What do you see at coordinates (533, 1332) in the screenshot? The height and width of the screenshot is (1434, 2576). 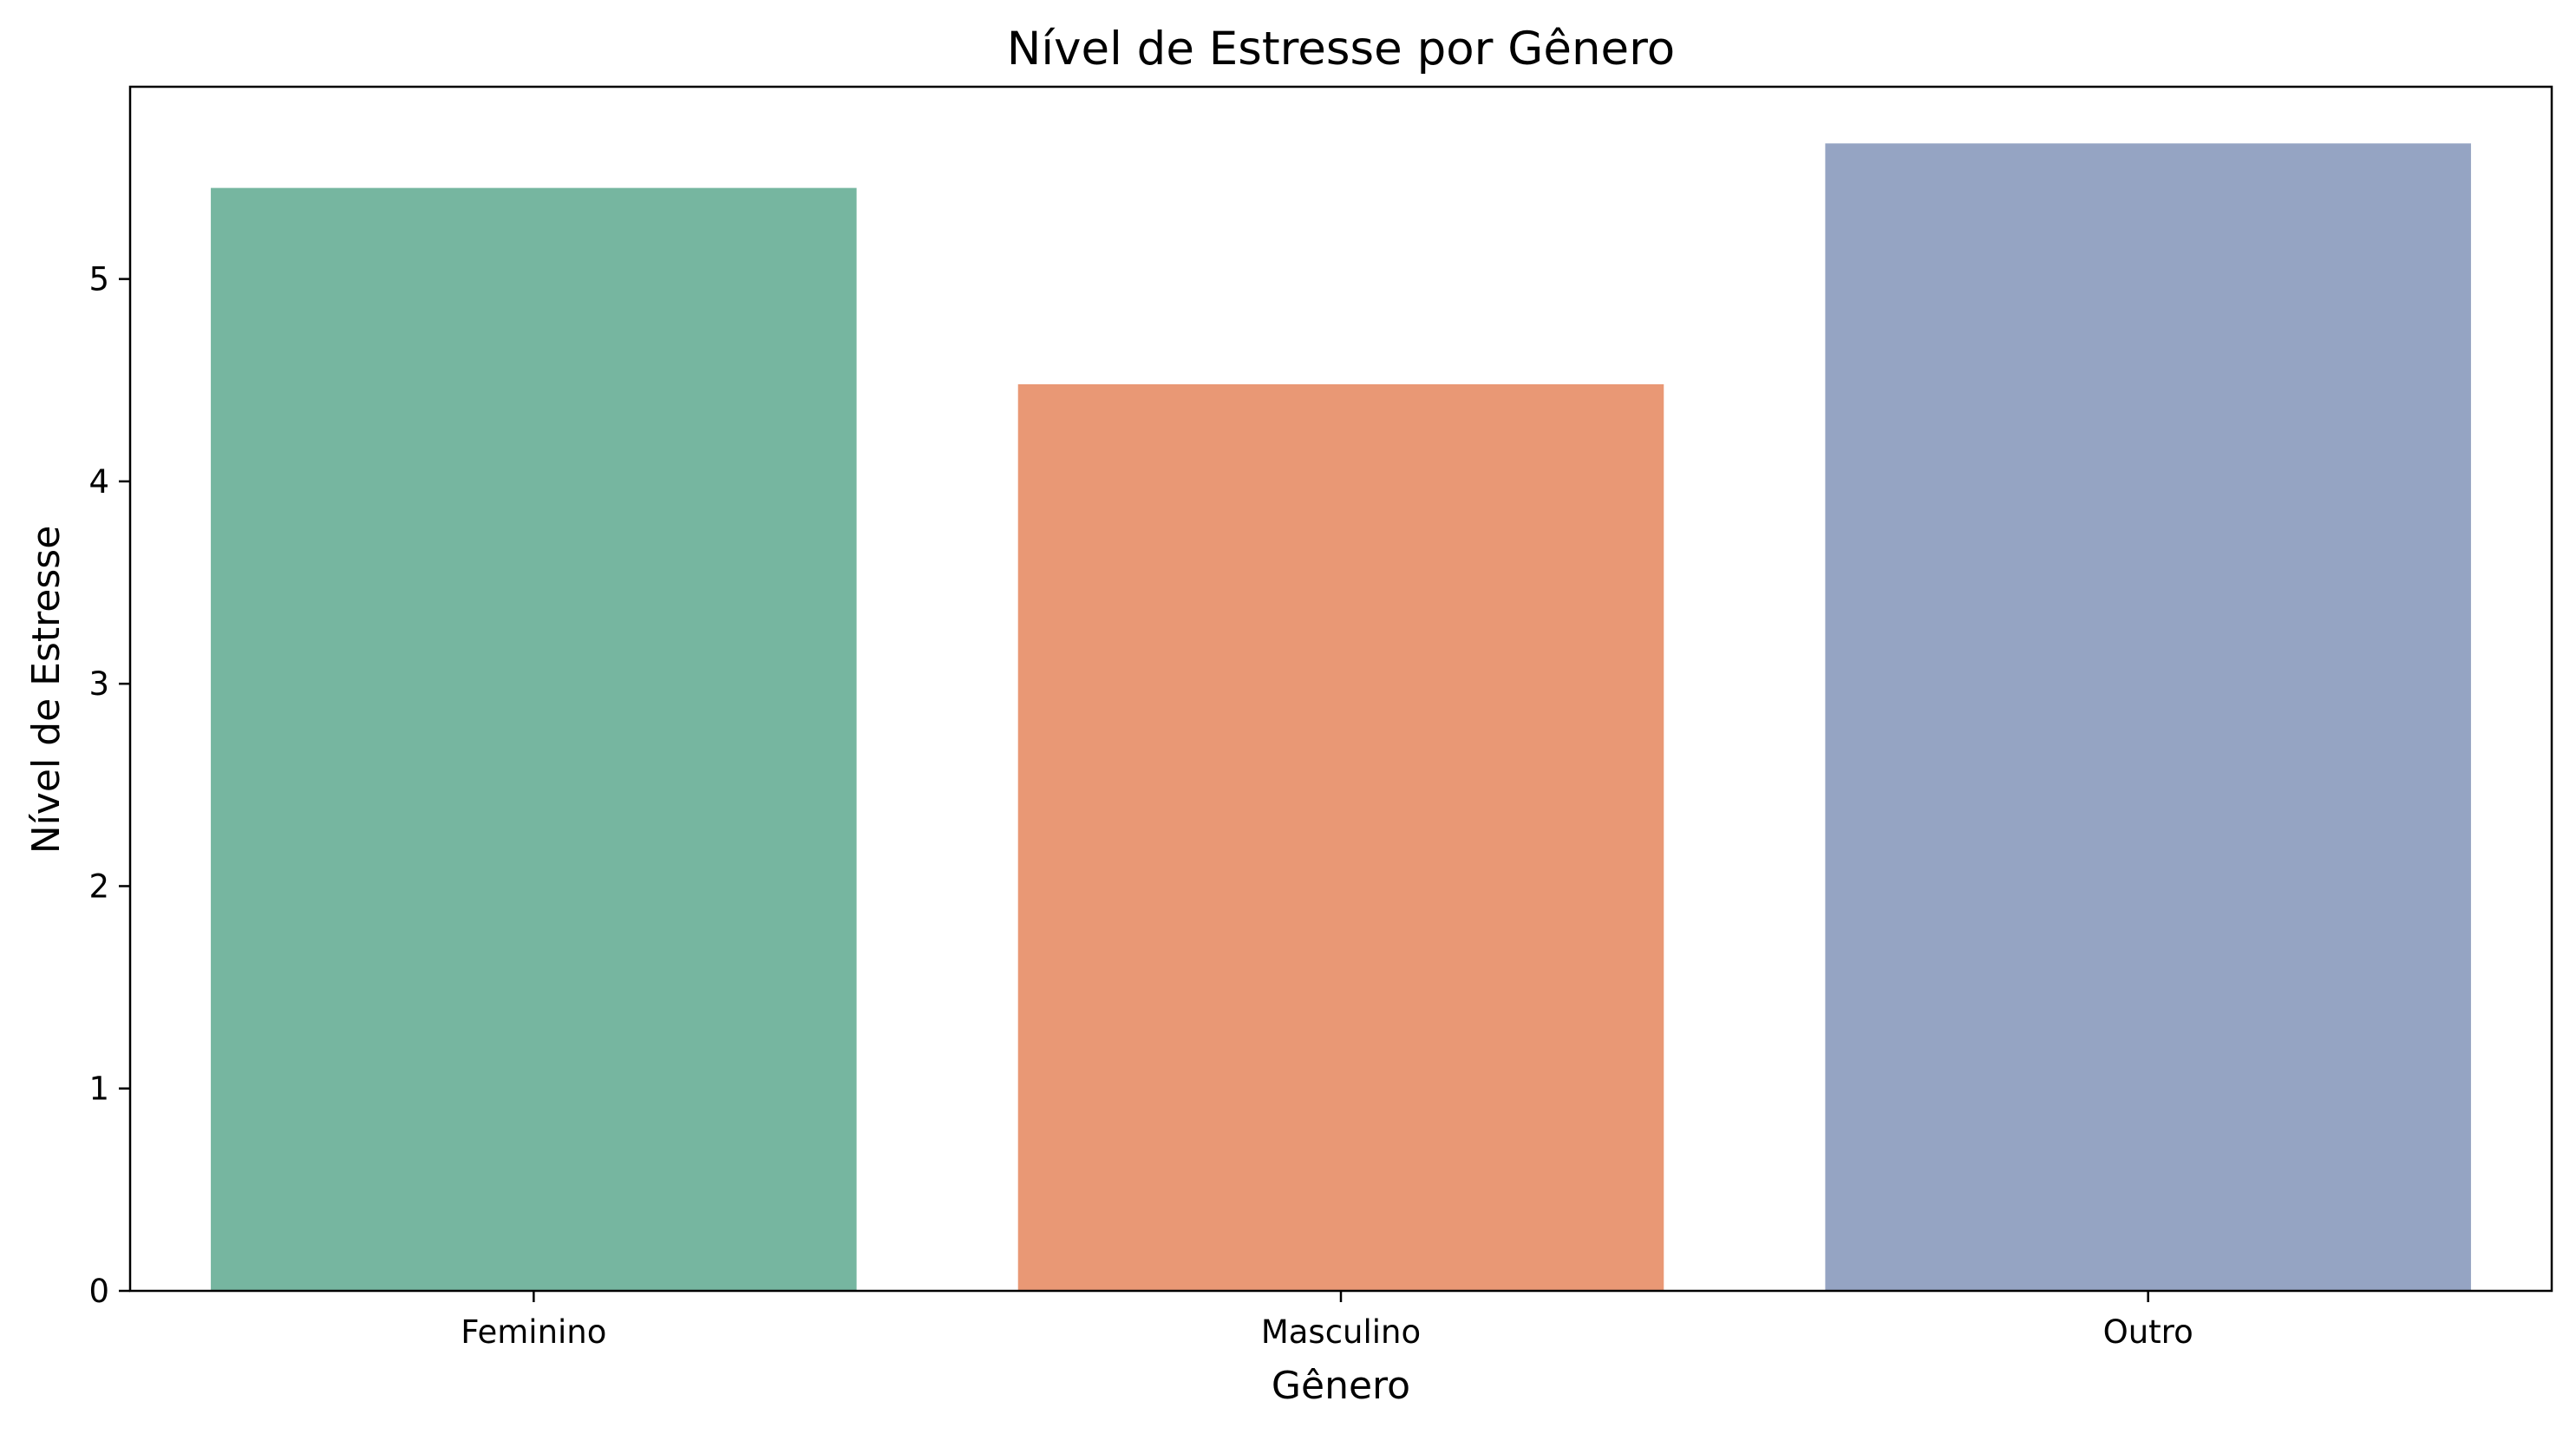 I see `x-tick-label: Feminino` at bounding box center [533, 1332].